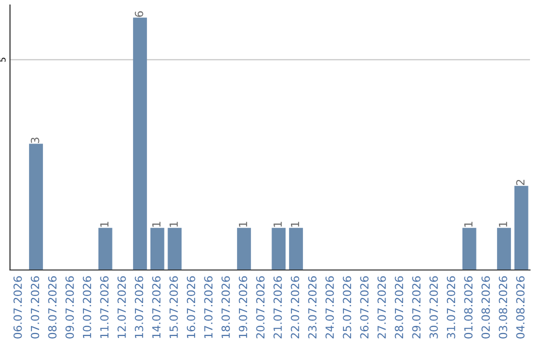  Describe the element at coordinates (243, 307) in the screenshot. I see `x-tick-label: 19.07.2026` at that location.